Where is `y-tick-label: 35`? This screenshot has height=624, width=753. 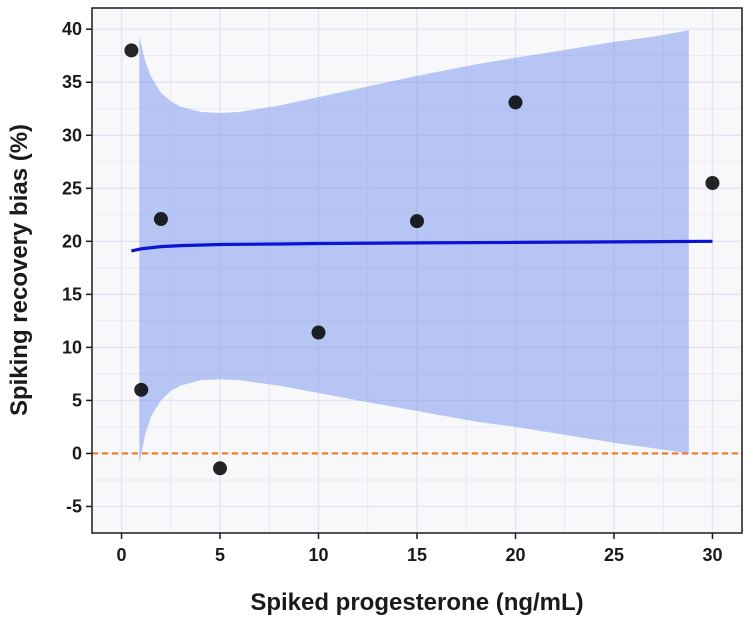
y-tick-label: 35 is located at coordinates (72, 82).